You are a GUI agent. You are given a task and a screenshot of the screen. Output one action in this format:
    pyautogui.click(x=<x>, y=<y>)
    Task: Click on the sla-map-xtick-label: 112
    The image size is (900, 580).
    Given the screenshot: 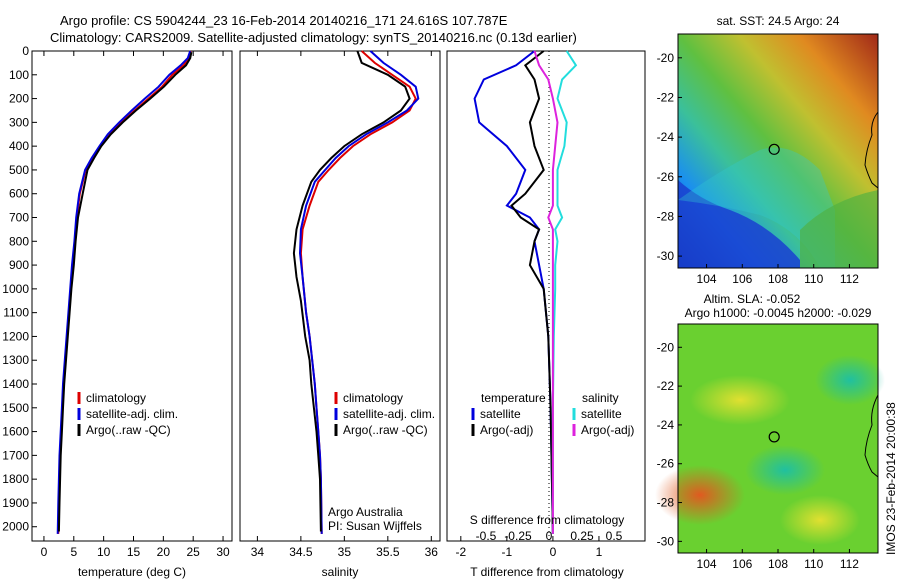 What is the action you would take?
    pyautogui.click(x=849, y=564)
    